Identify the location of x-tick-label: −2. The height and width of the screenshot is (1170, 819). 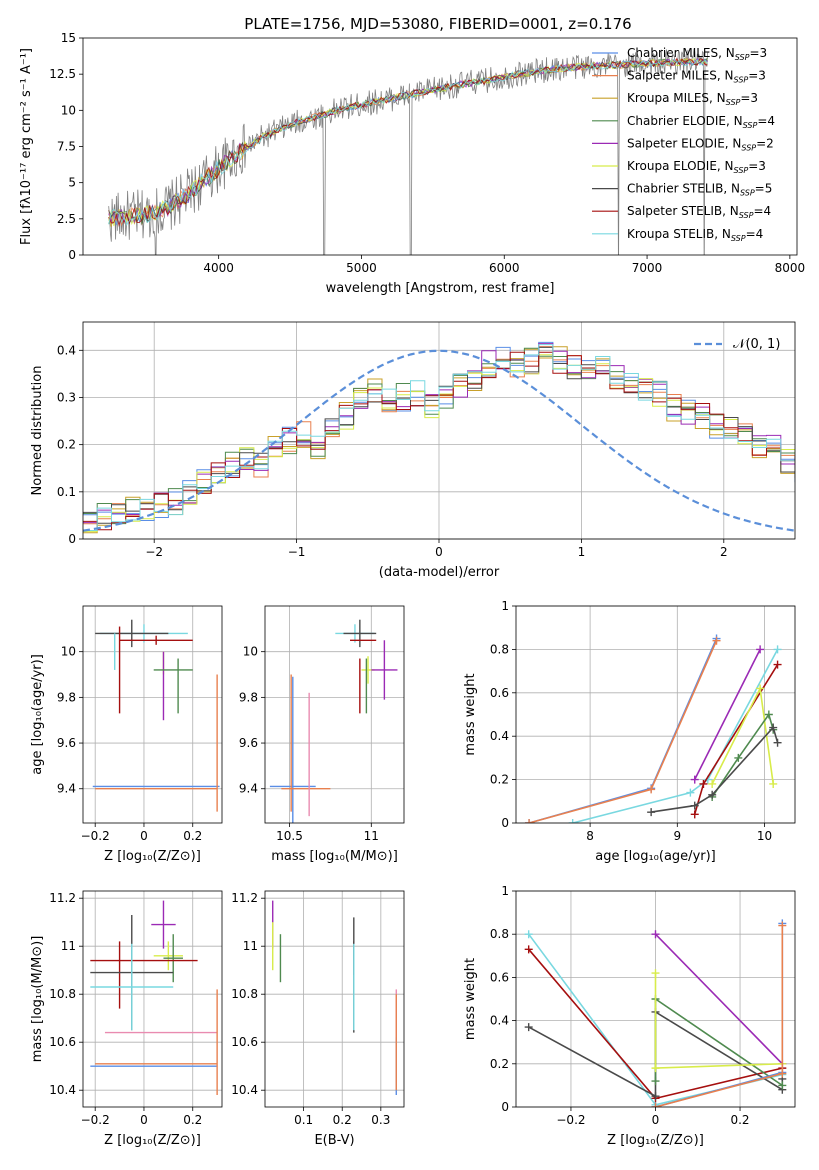
(154, 552).